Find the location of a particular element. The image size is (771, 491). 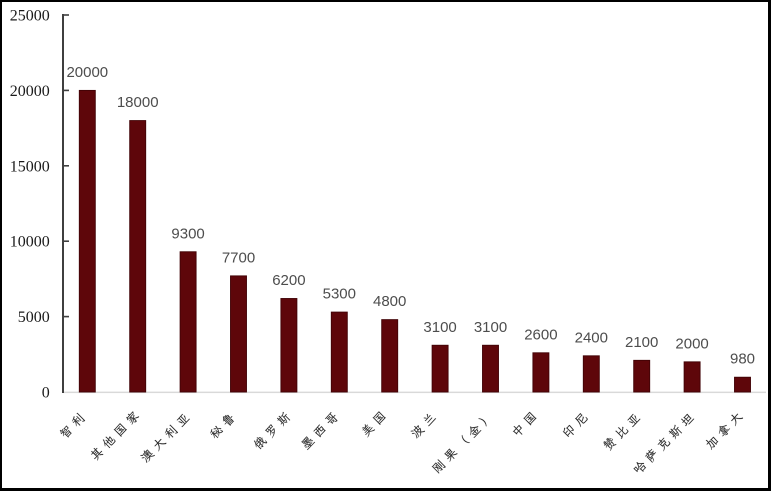

svg-text: 2600 is located at coordinates (540, 334).